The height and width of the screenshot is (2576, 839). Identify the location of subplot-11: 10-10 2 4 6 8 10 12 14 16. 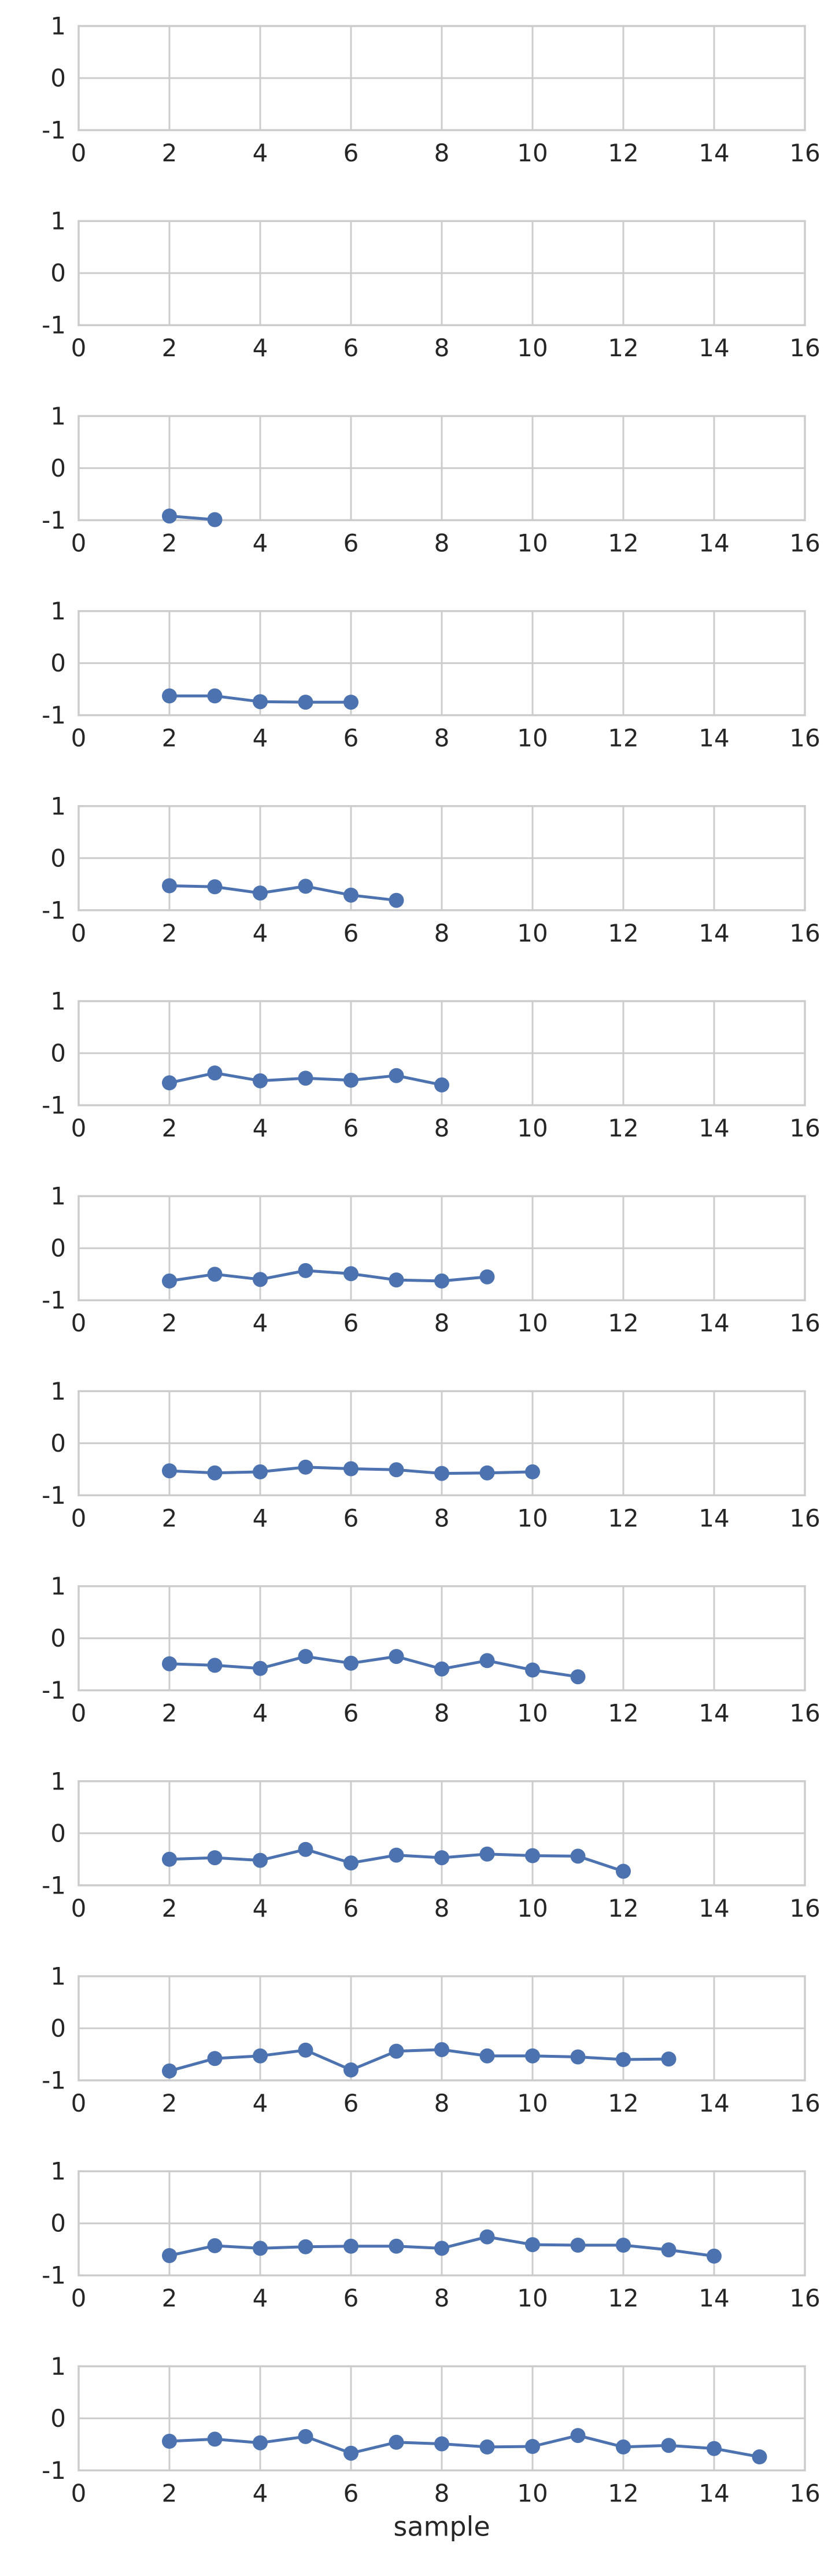
(431, 2040).